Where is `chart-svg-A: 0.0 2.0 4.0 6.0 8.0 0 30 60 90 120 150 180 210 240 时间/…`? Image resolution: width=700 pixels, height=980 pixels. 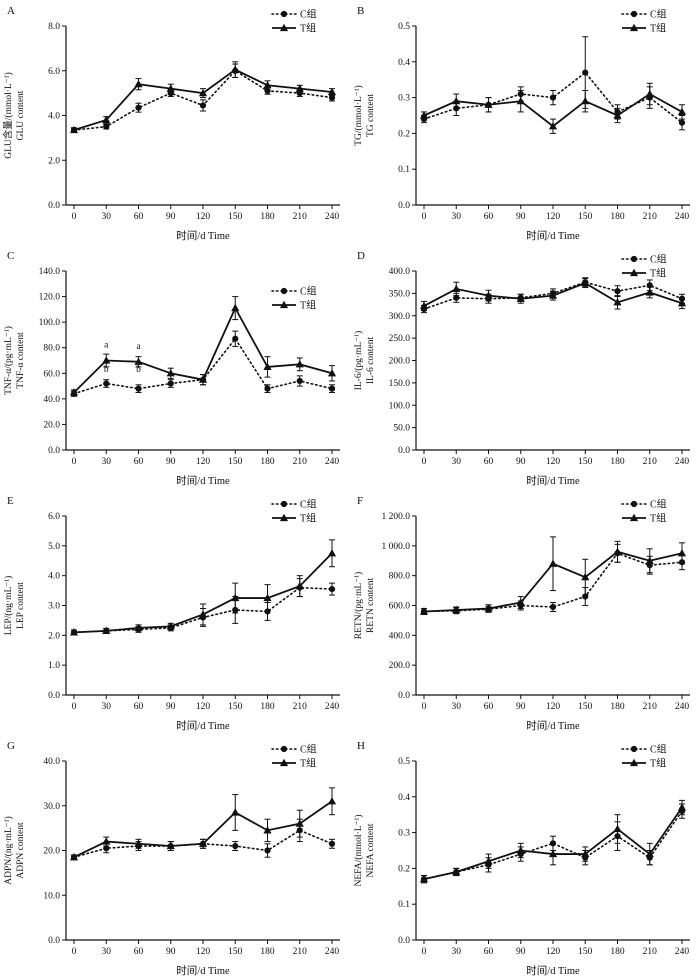 chart-svg-A: 0.0 2.0 4.0 6.0 8.0 0 30 60 90 120 150 180 210 240 时间/… is located at coordinates (171, 123).